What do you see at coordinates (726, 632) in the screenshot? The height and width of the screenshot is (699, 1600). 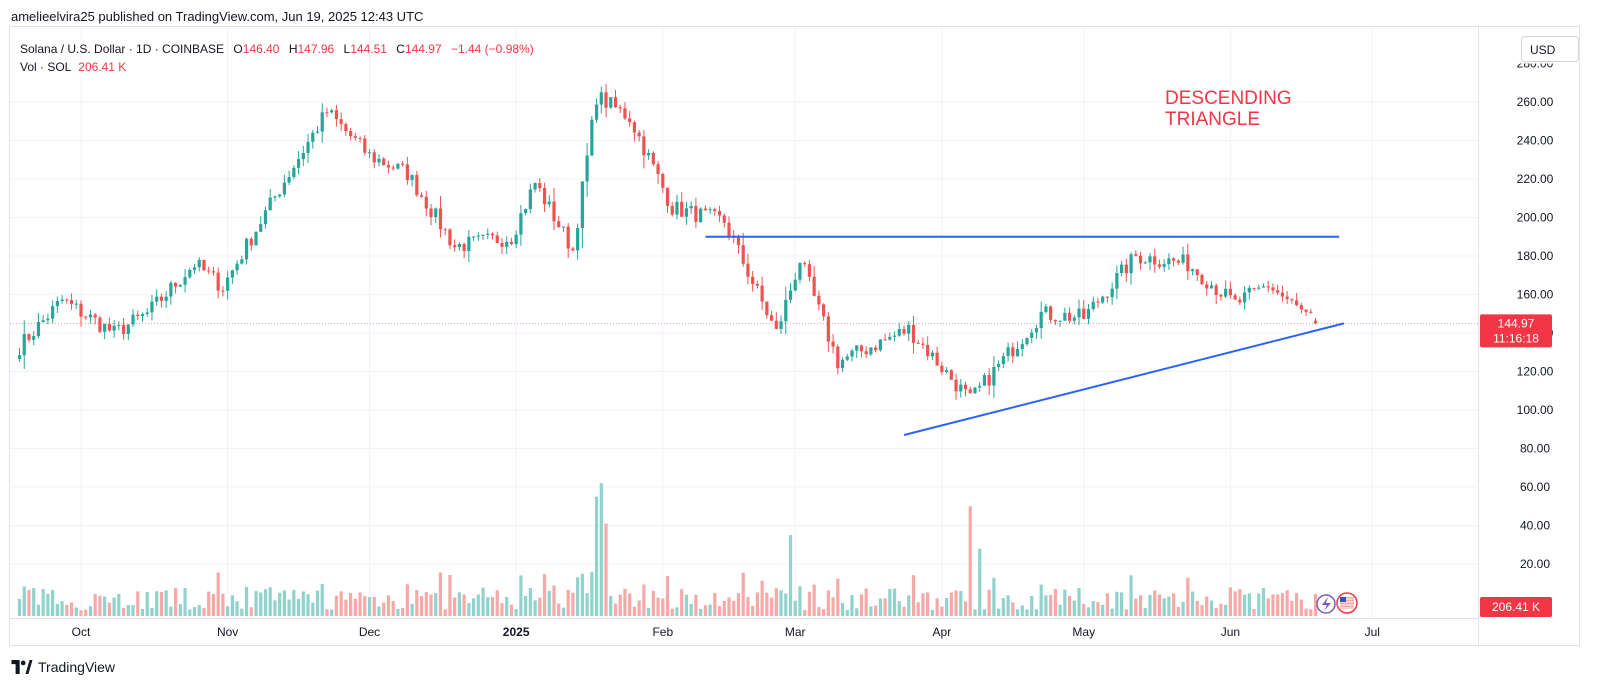 I see `time-axis: Oct Nov Dec 2025 Feb Mar Apr May Jun Jul` at bounding box center [726, 632].